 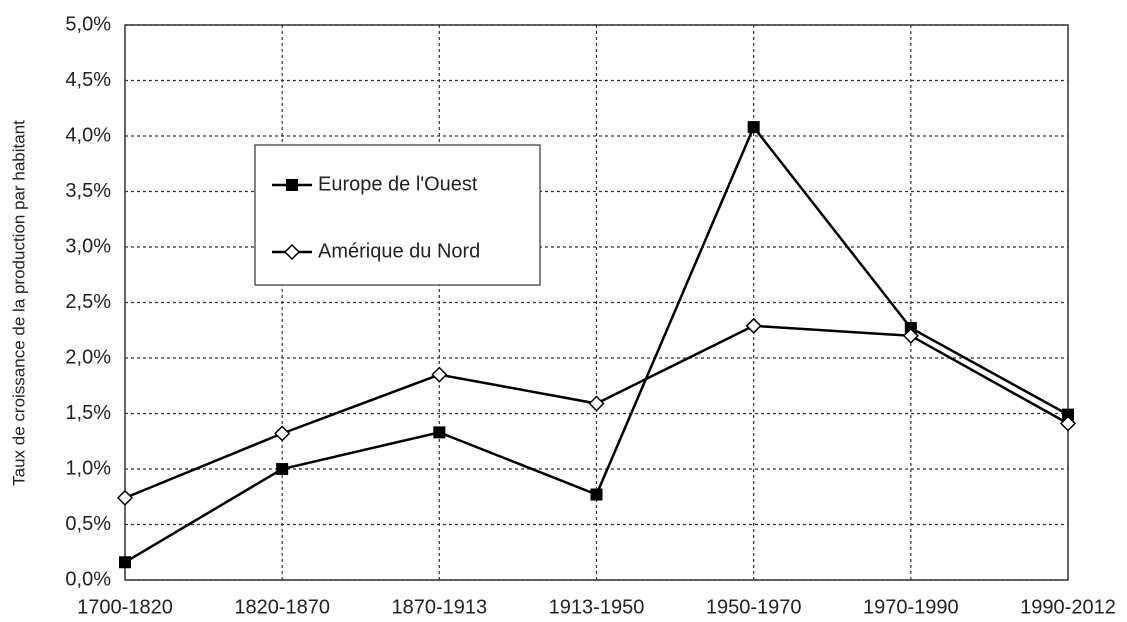 What do you see at coordinates (88, 468) in the screenshot?
I see `y-tick-label: 1,0%` at bounding box center [88, 468].